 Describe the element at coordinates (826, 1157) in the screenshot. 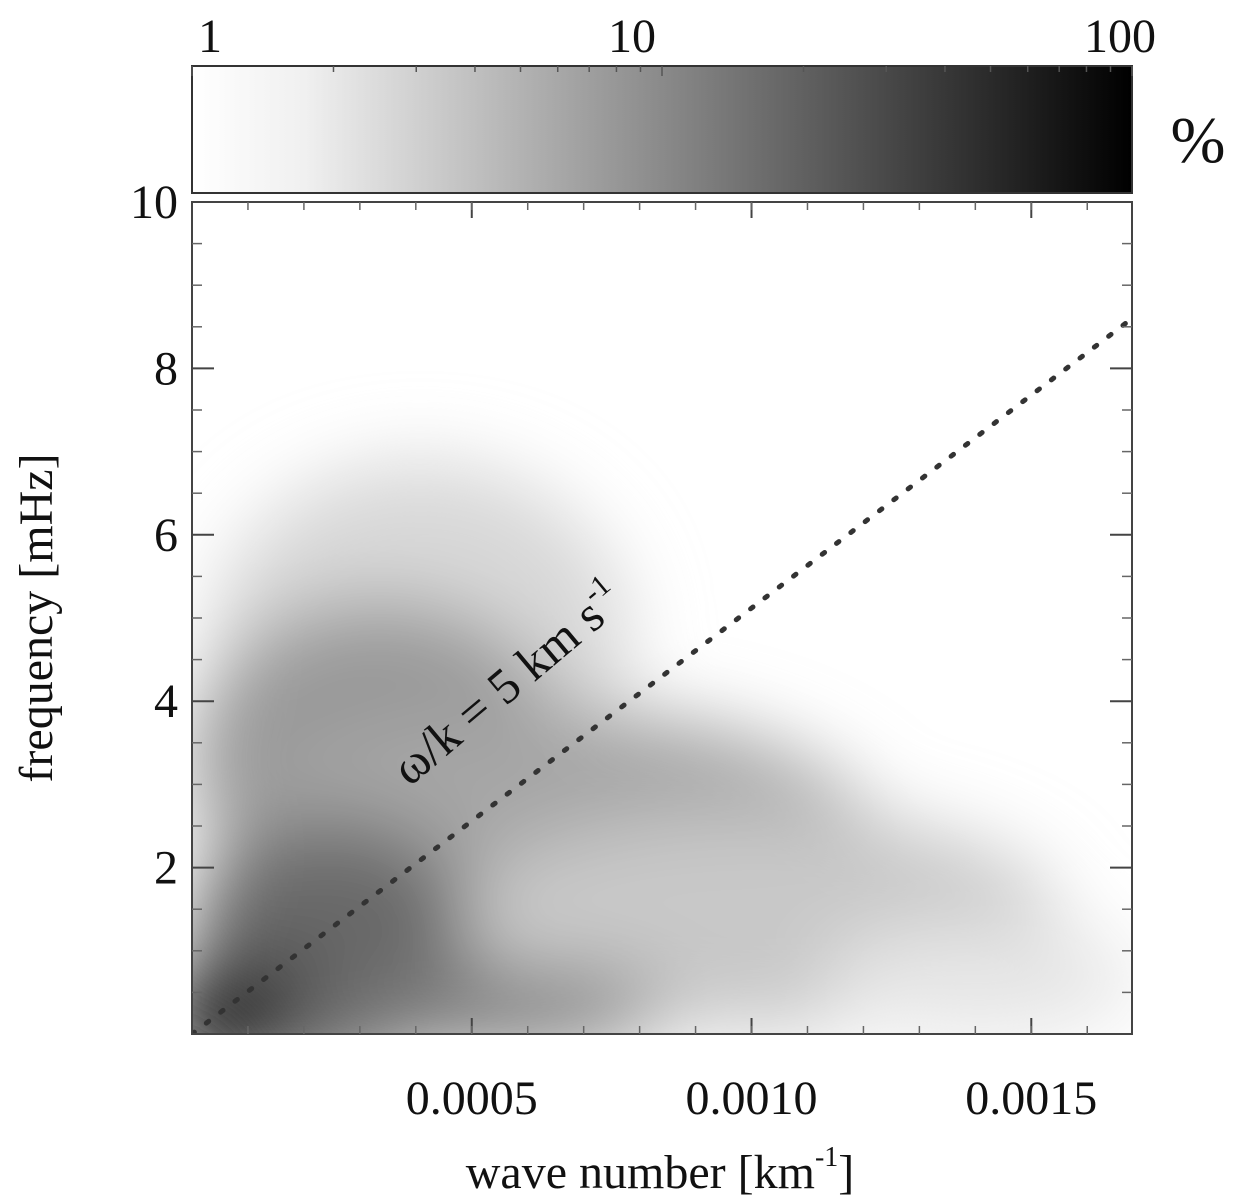

I see `x-axis-title-sup: -1` at that location.